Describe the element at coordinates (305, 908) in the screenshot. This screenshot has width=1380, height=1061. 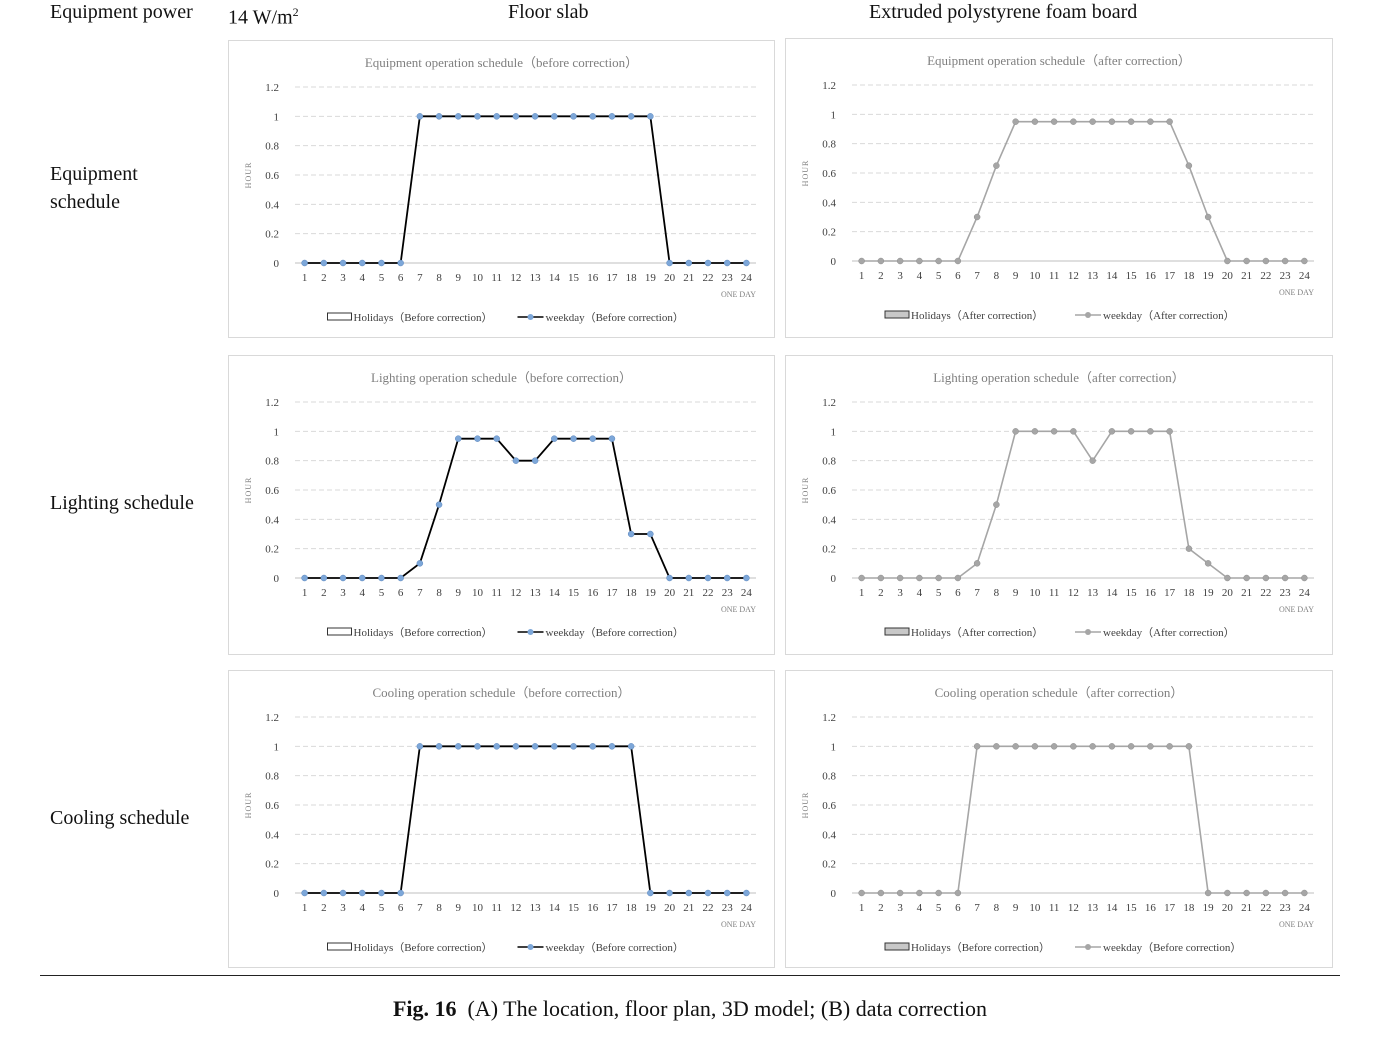
I see `x-tick-label: 1` at that location.